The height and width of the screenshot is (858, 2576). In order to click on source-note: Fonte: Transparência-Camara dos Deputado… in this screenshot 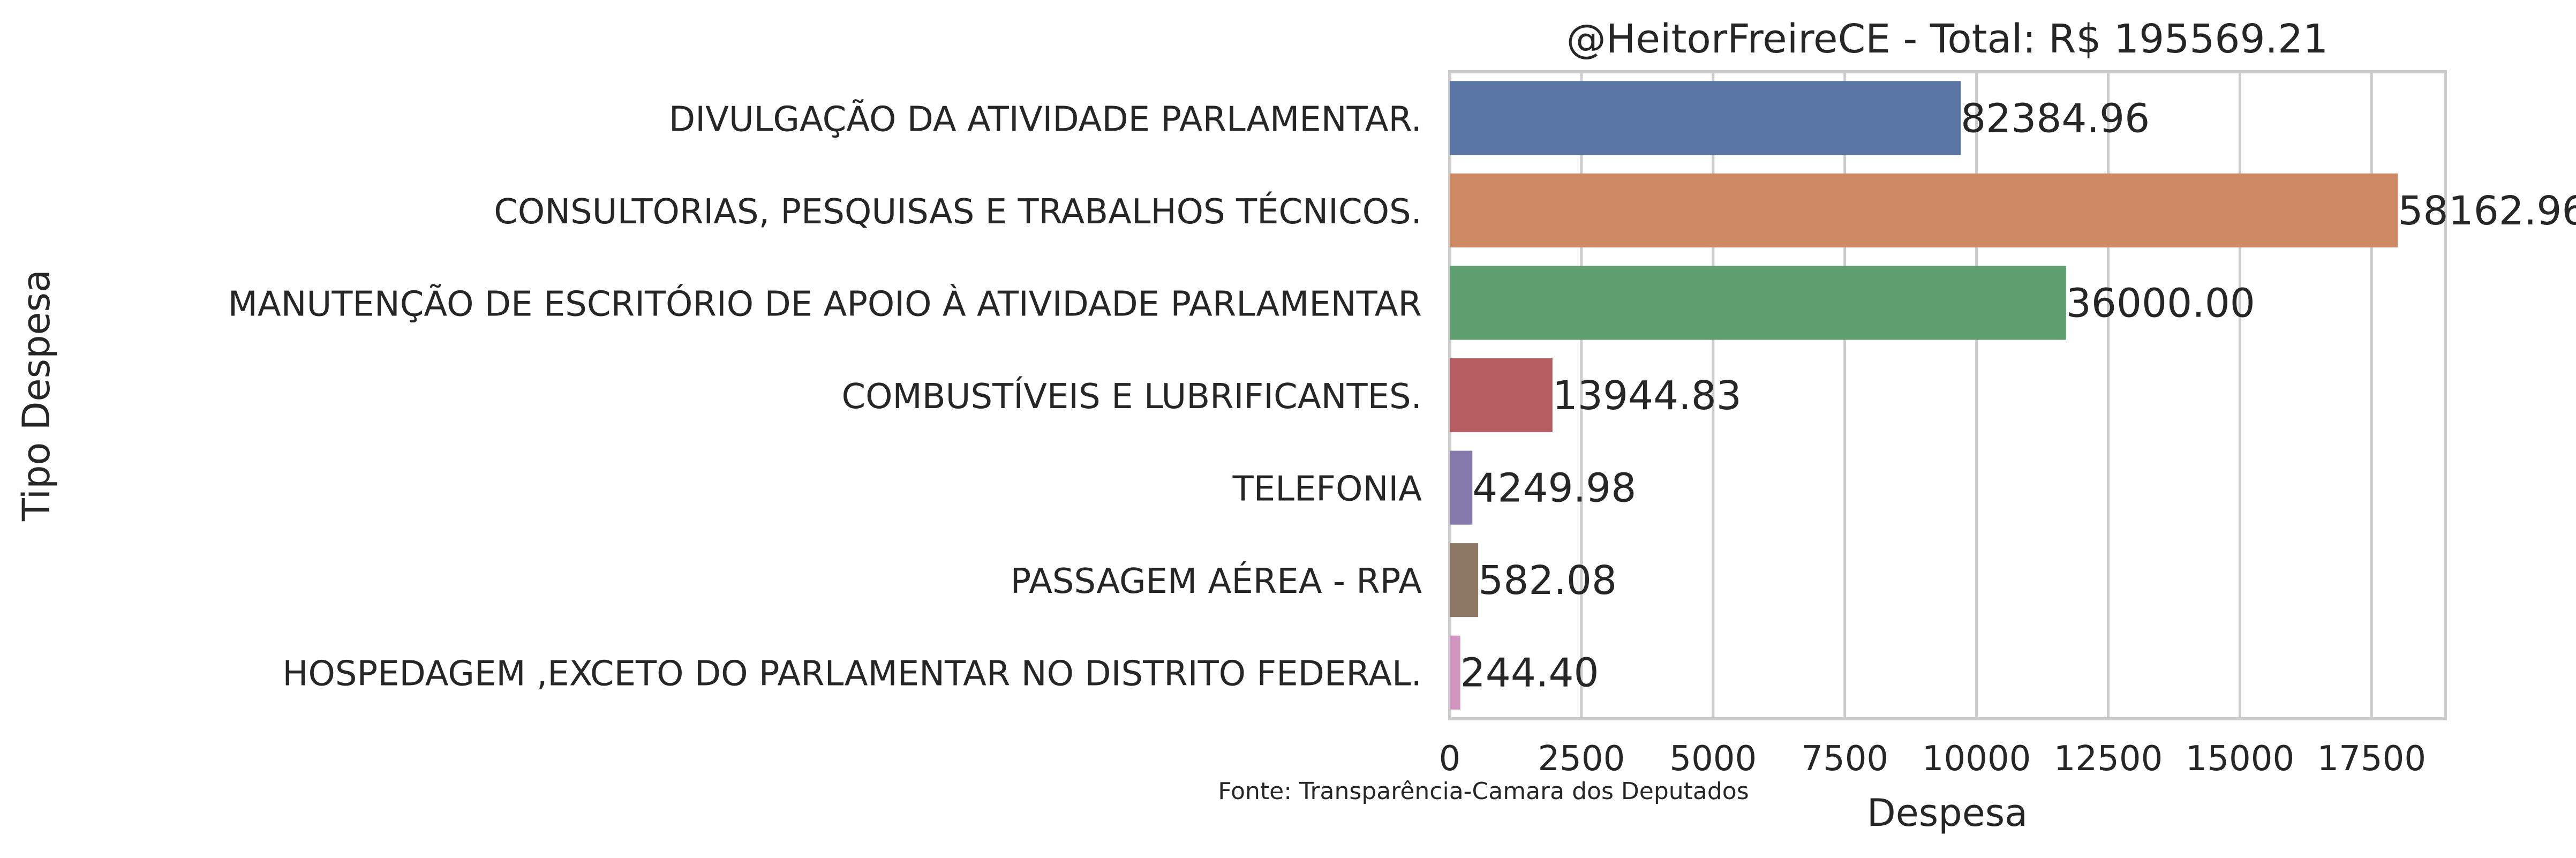, I will do `click(1483, 791)`.